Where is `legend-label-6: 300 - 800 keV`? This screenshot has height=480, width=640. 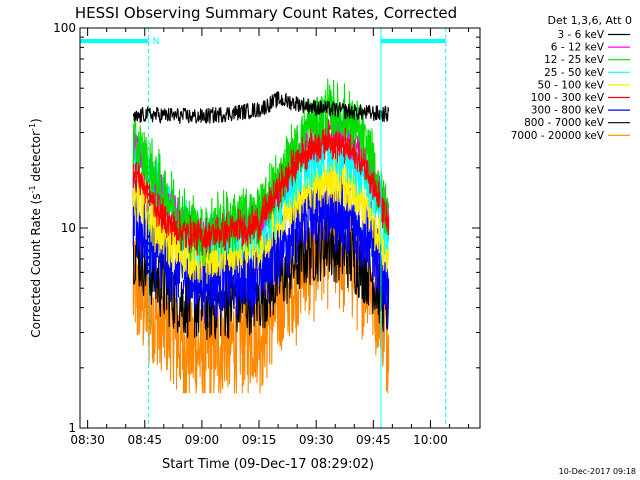
legend-label-6: 300 - 800 keV is located at coordinates (568, 111).